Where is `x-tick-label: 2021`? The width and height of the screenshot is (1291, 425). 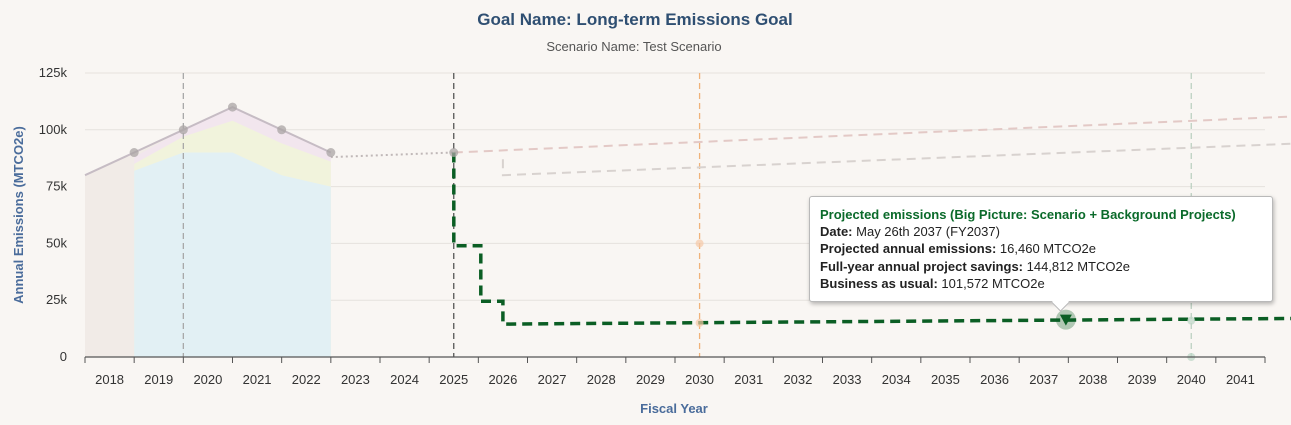 x-tick-label: 2021 is located at coordinates (257, 379).